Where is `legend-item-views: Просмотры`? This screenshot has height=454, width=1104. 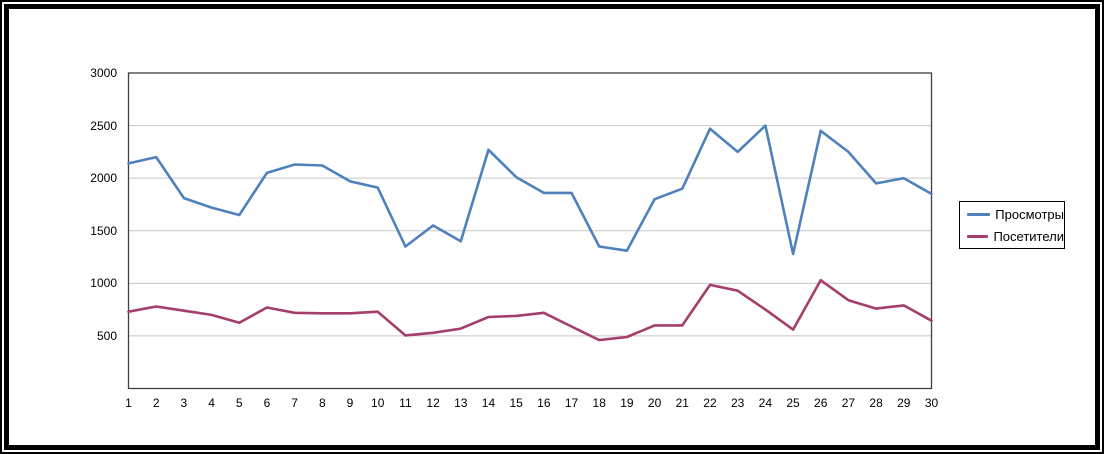 legend-item-views: Просмотры is located at coordinates (1015, 214).